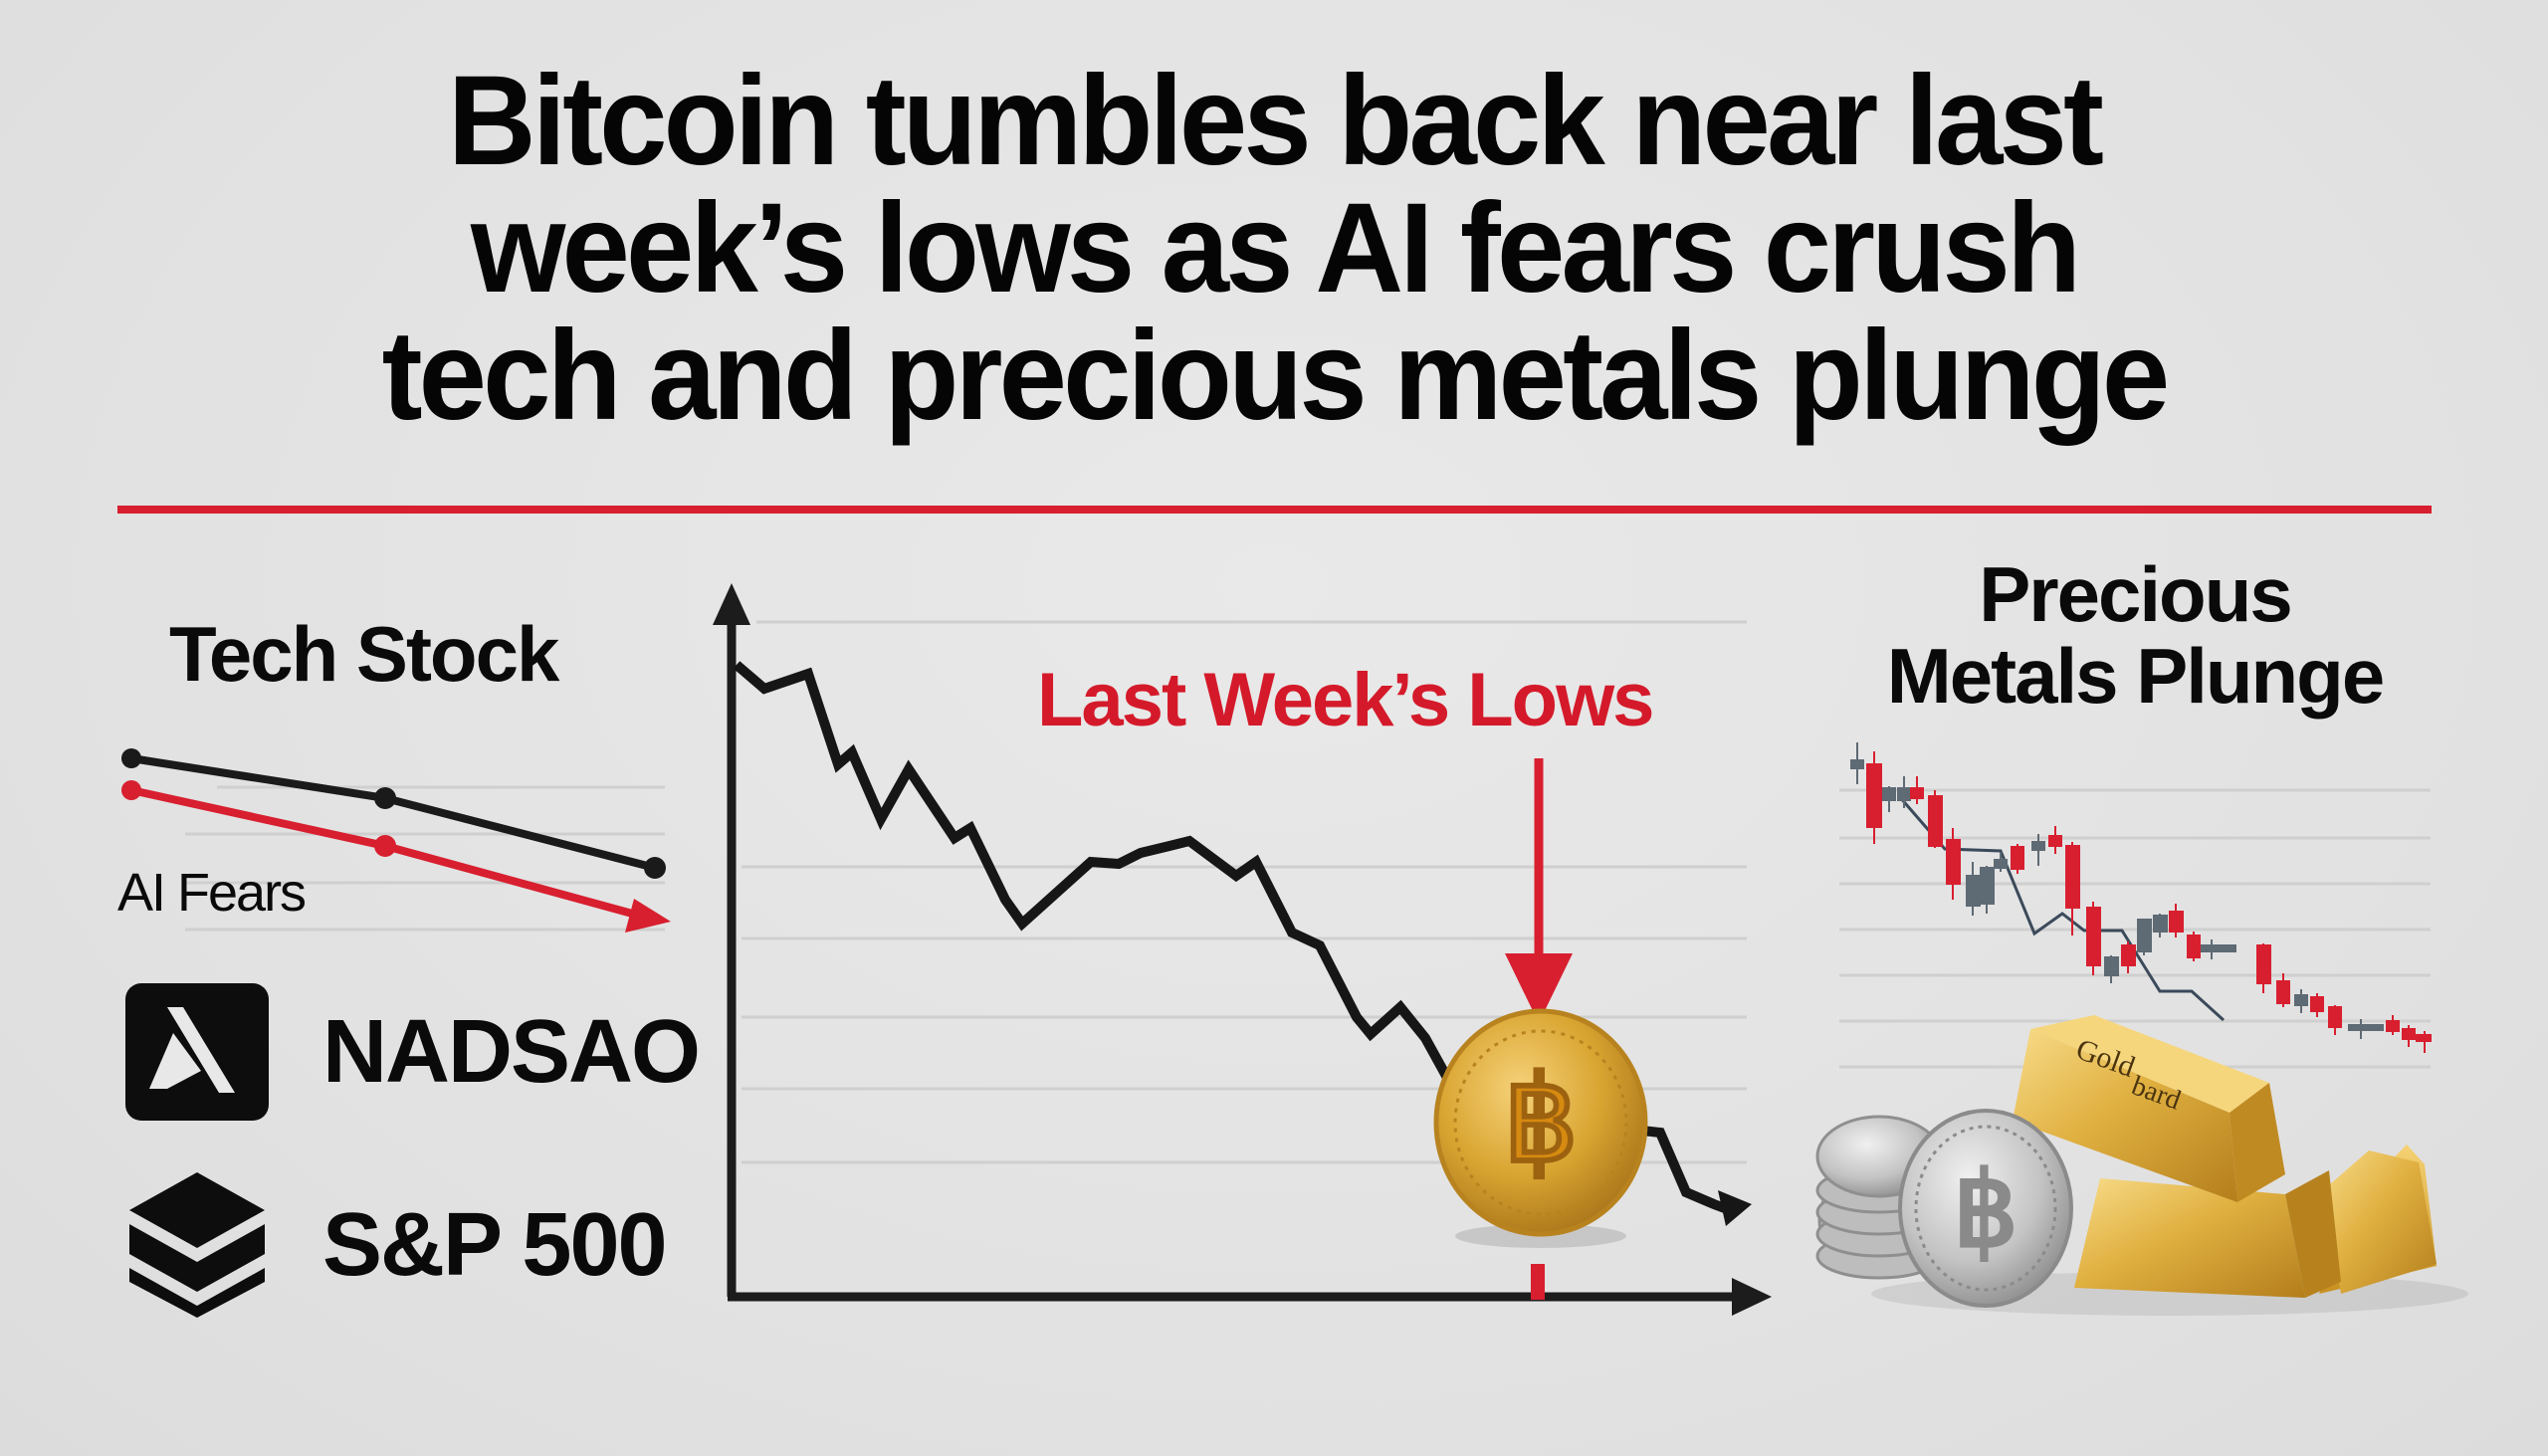 The height and width of the screenshot is (1456, 2548). Describe the element at coordinates (1539, 988) in the screenshot. I see `down-arrow-icon` at that location.